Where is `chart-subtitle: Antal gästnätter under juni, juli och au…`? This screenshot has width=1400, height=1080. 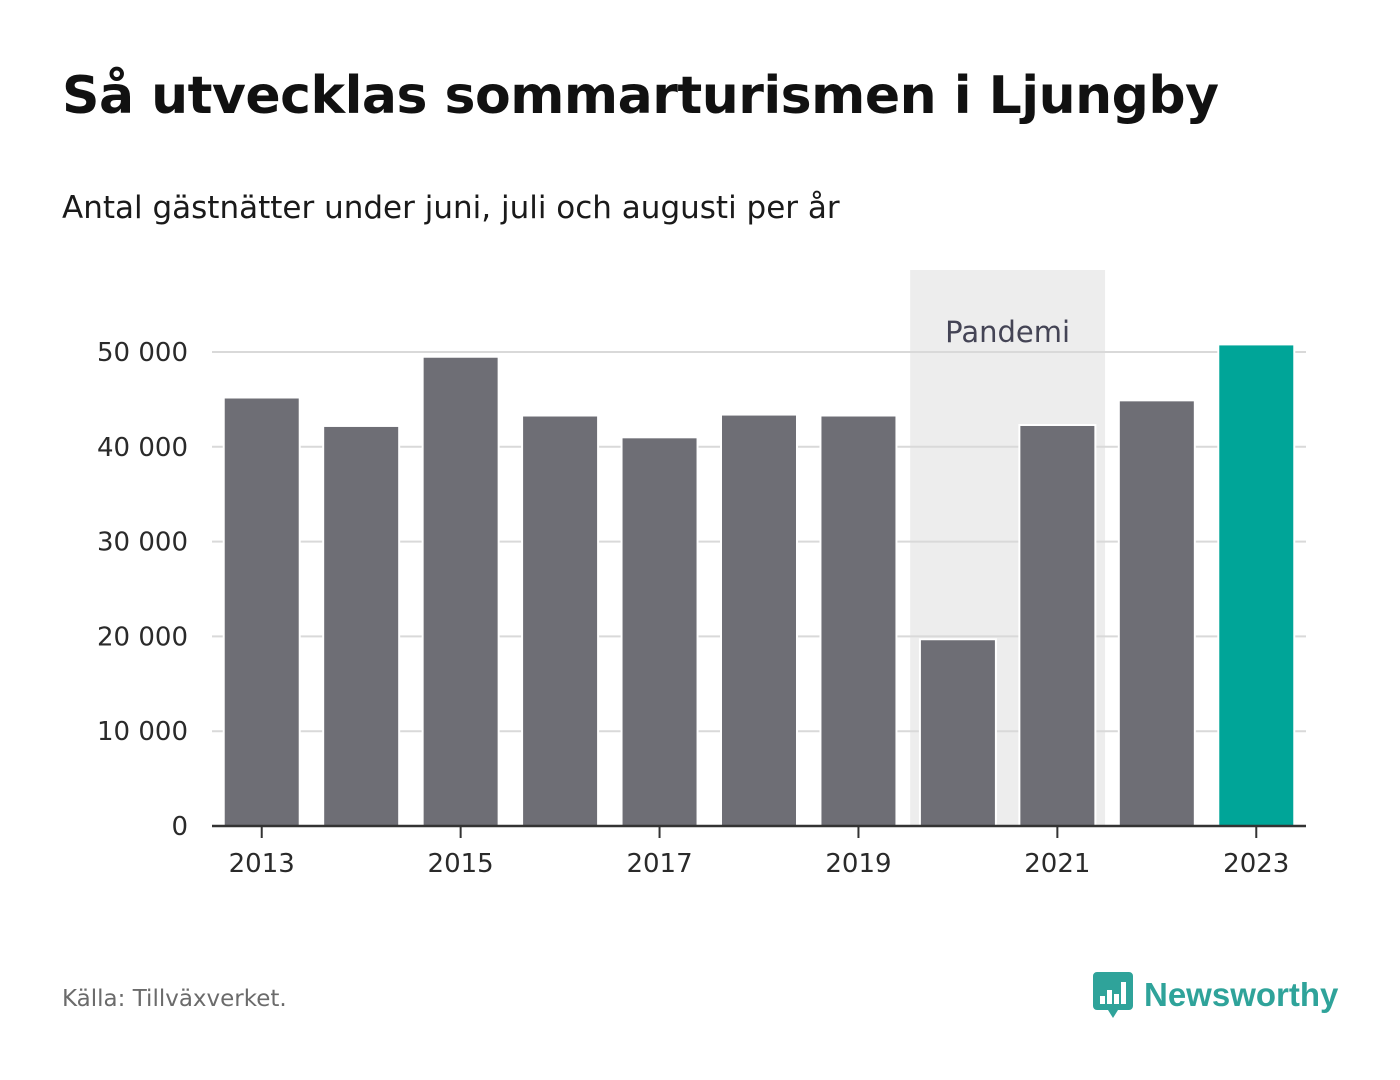 chart-subtitle: Antal gästnätter under juni, juli och au… is located at coordinates (451, 208).